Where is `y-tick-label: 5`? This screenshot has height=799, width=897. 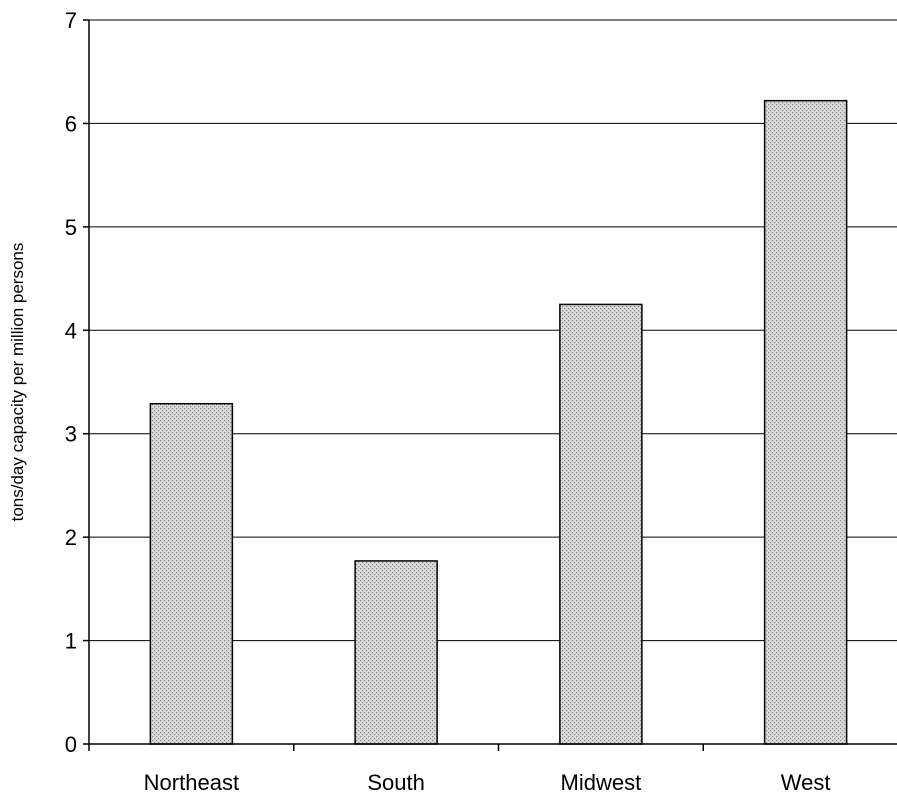
y-tick-label: 5 is located at coordinates (71, 227).